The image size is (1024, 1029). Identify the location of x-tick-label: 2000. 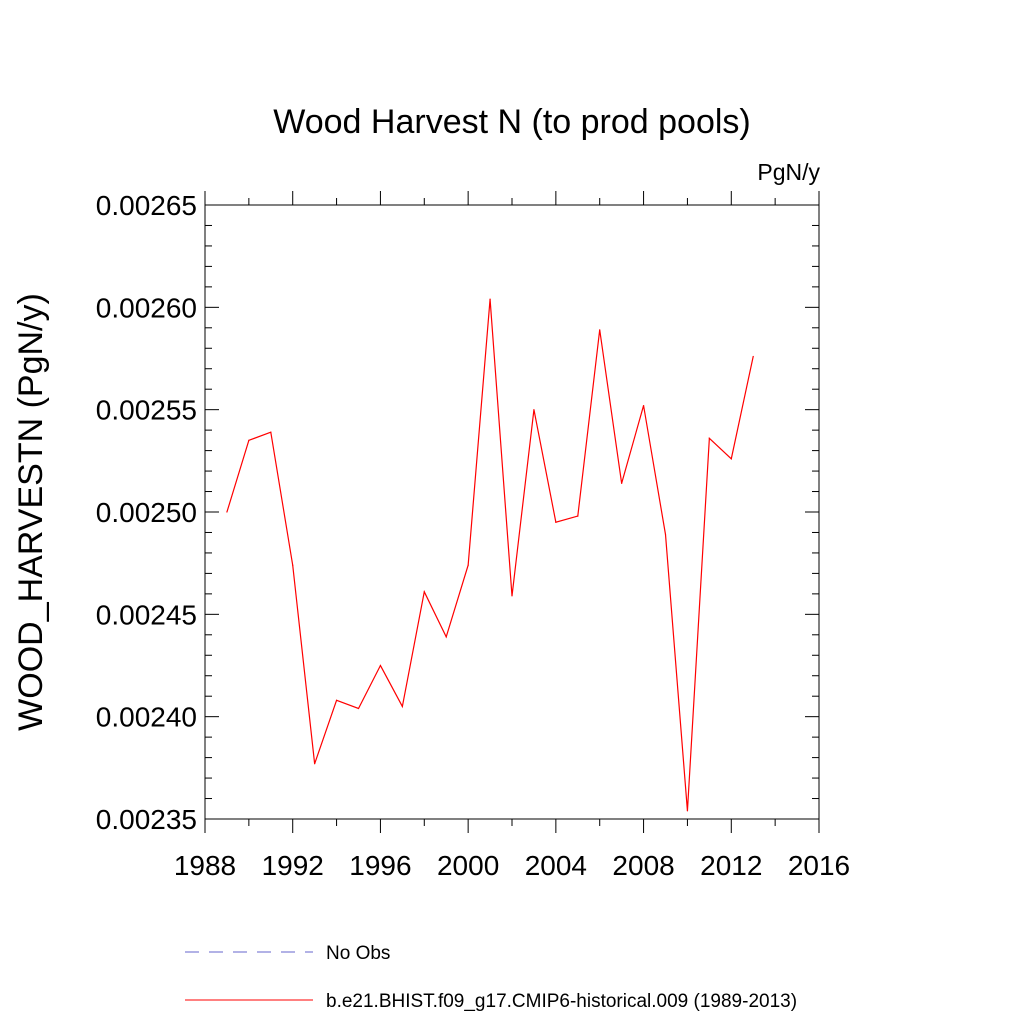
(468, 865).